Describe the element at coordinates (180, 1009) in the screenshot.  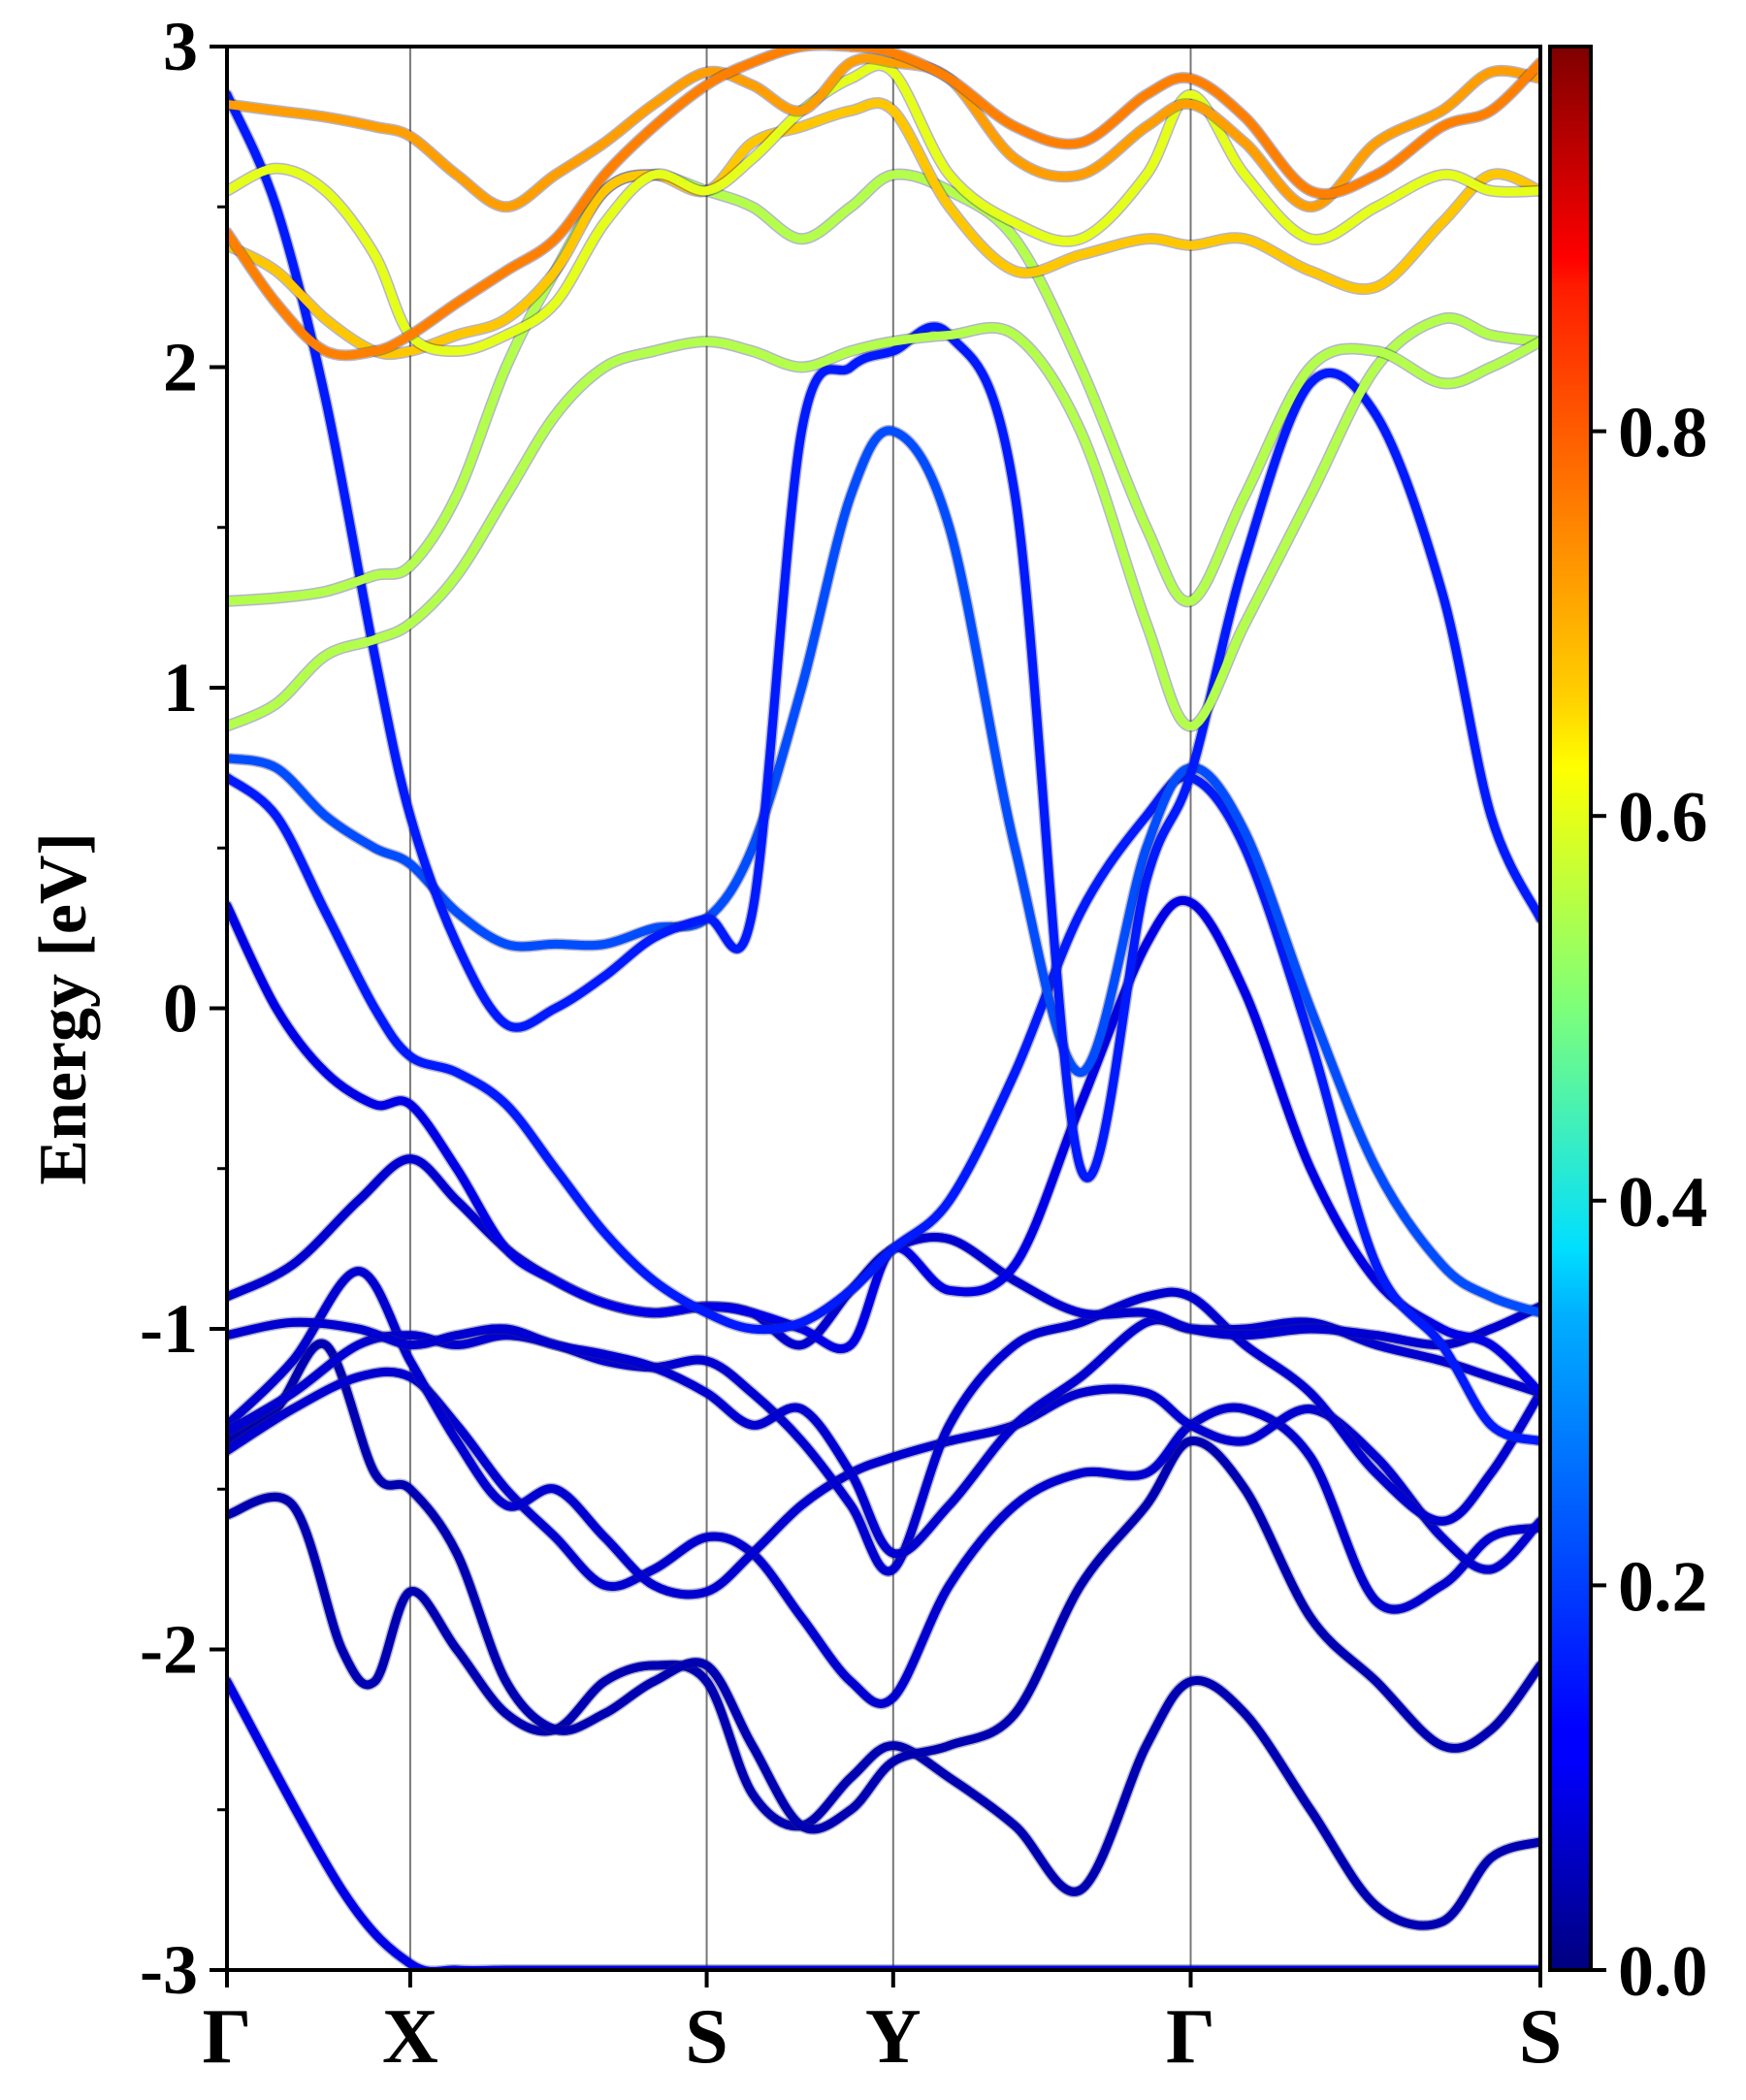
I see `y-tick-label: 0` at that location.